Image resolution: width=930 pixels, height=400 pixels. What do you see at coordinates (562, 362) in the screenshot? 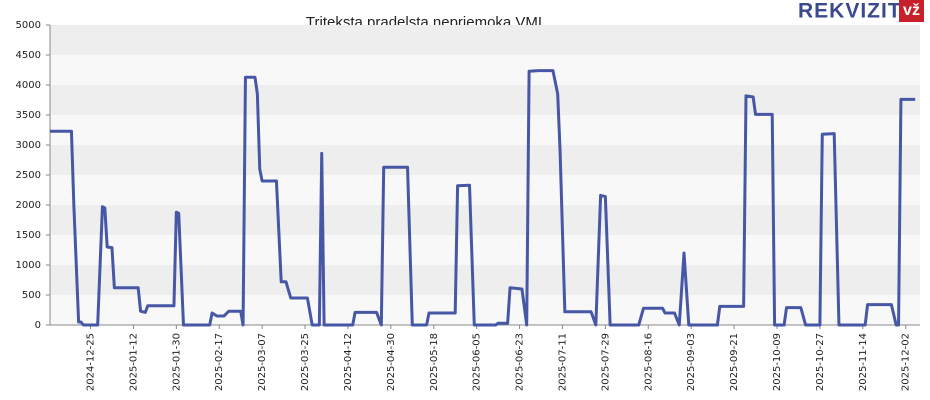
I see `x-tick-label: 2025-07-11` at bounding box center [562, 362].